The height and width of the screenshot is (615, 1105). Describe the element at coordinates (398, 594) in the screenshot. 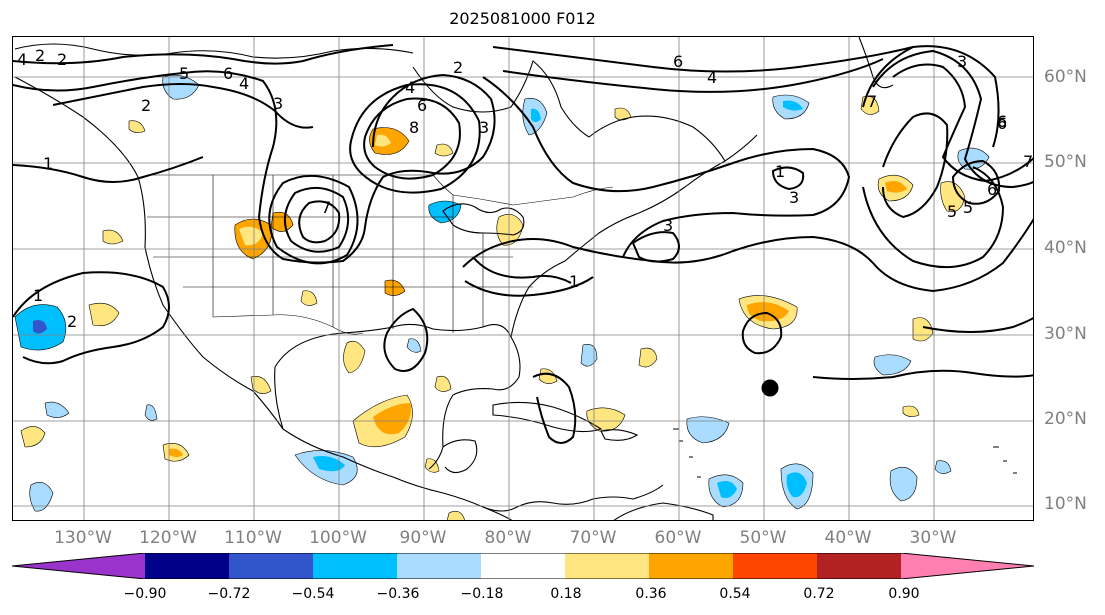

I see `colorbar-tick-label: −0.36` at that location.